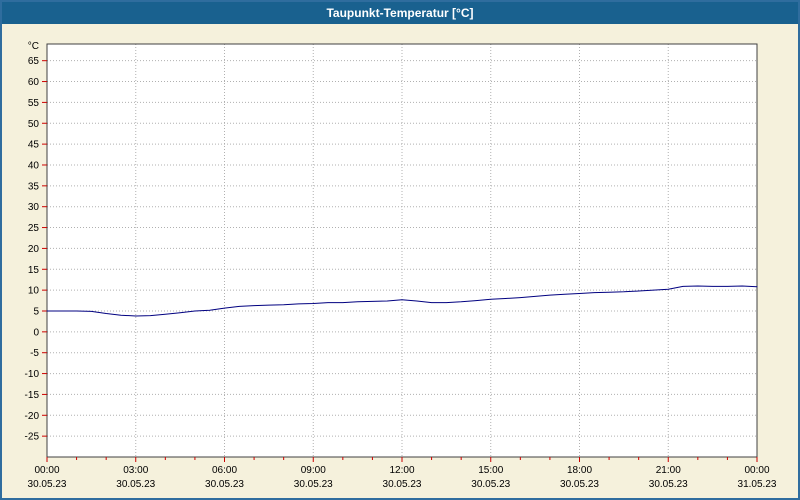 Image resolution: width=800 pixels, height=500 pixels. I want to click on svg-text: 35, so click(34, 186).